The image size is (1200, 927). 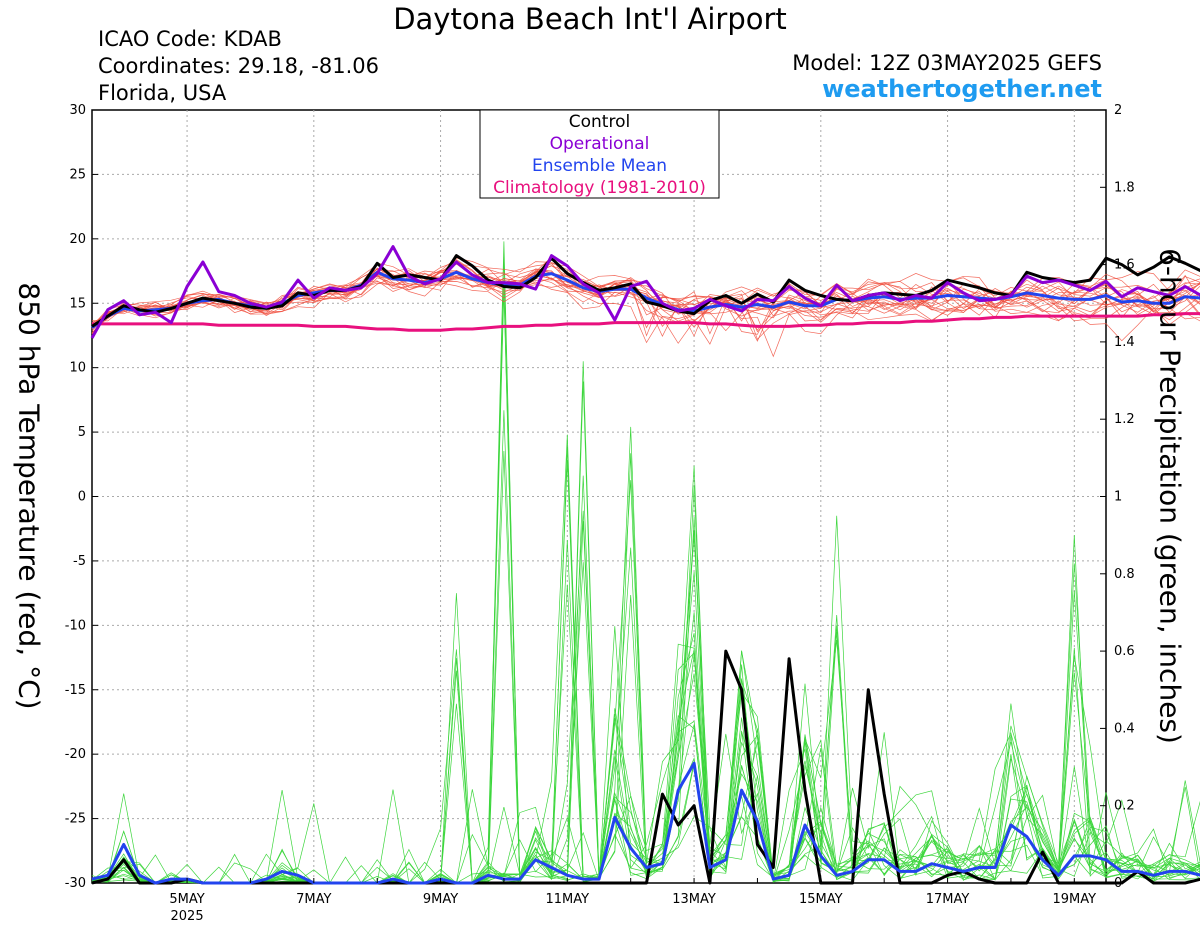 I want to click on y-right-tick-label: 1, so click(x=1118, y=497).